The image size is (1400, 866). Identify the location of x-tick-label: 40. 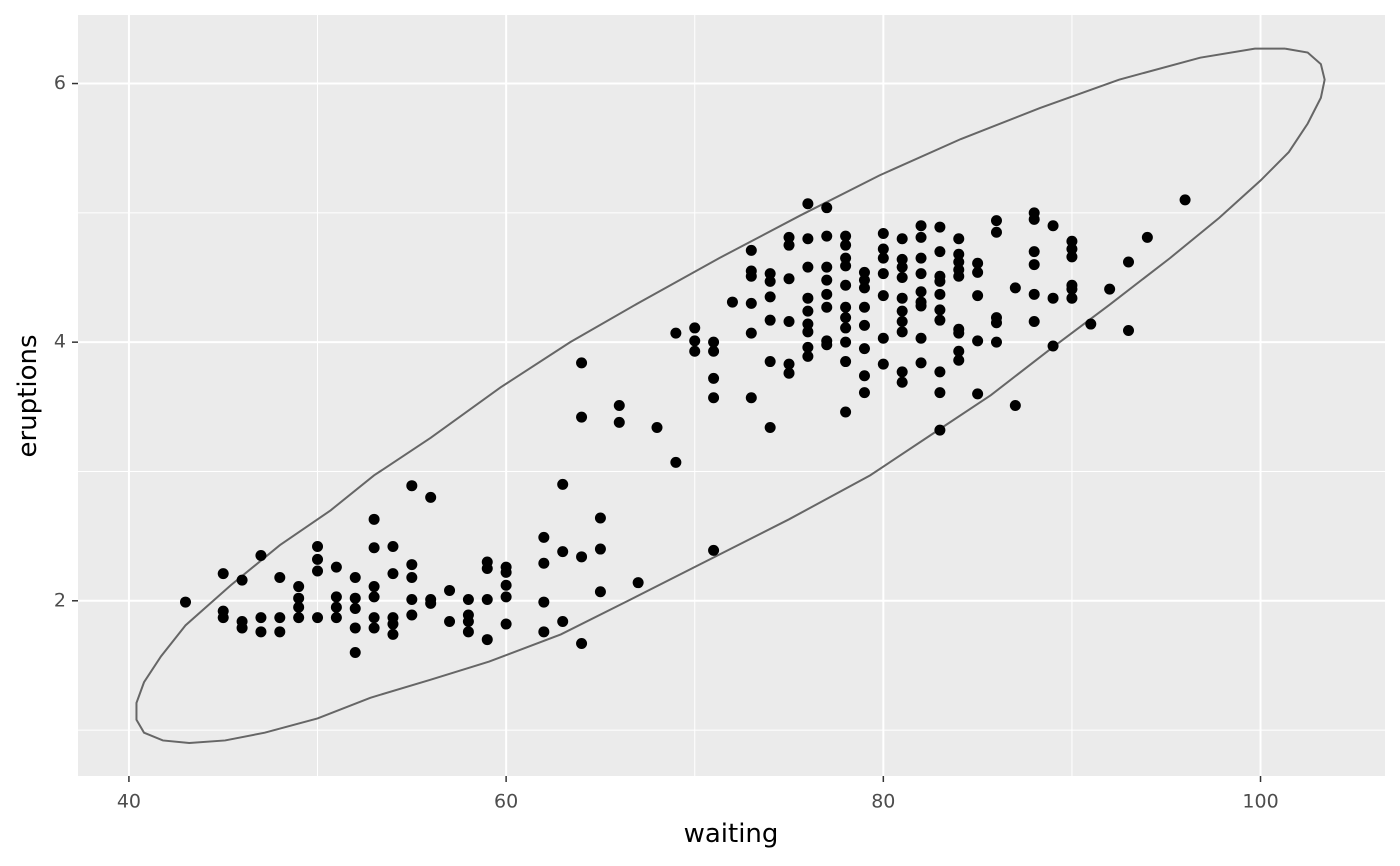
(129, 802).